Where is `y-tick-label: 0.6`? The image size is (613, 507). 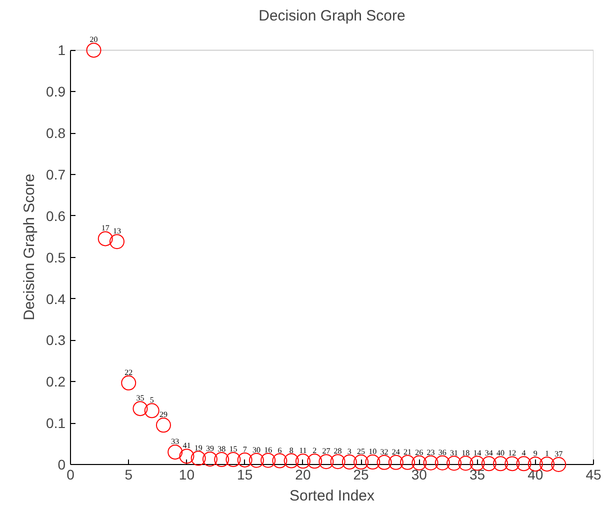
y-tick-label: 0.6 is located at coordinates (56, 216).